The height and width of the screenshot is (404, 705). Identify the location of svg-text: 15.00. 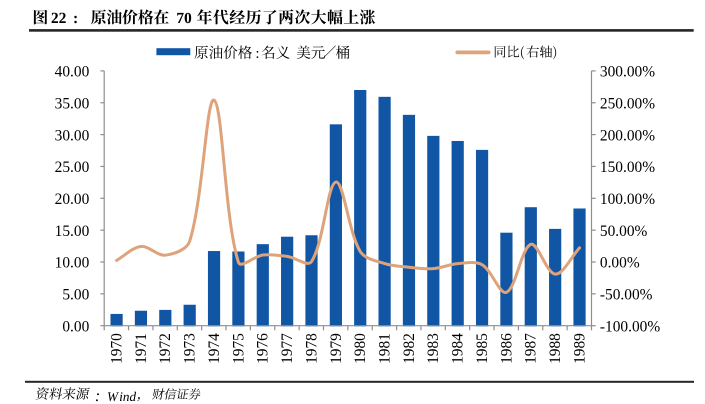
(72, 231).